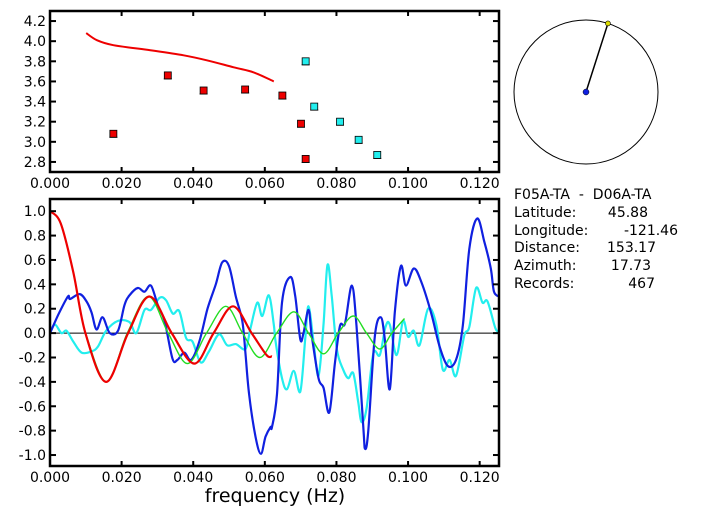 This screenshot has width=702, height=523. What do you see at coordinates (545, 266) in the screenshot?
I see `azimuth-label: Azimuth:` at bounding box center [545, 266].